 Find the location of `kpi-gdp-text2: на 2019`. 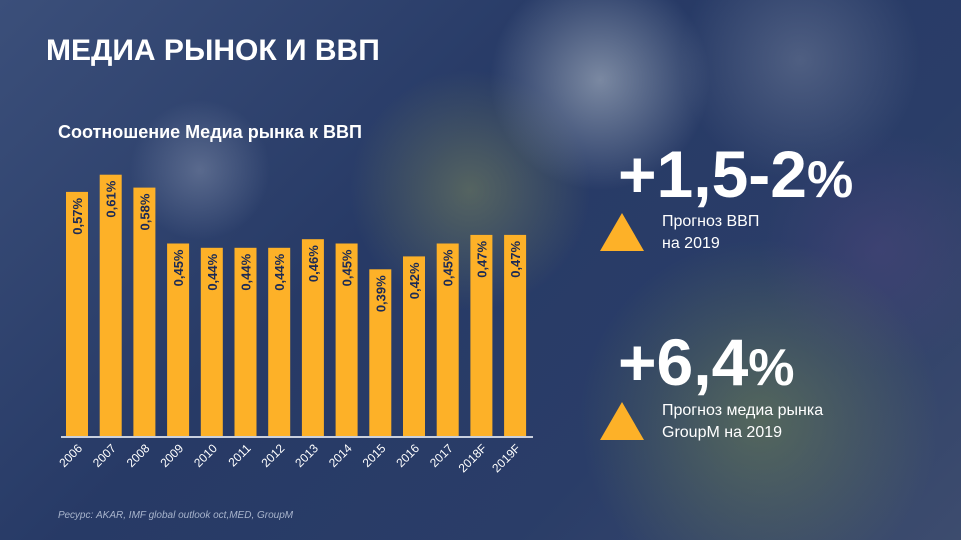

kpi-gdp-text2: на 2019 is located at coordinates (691, 243).